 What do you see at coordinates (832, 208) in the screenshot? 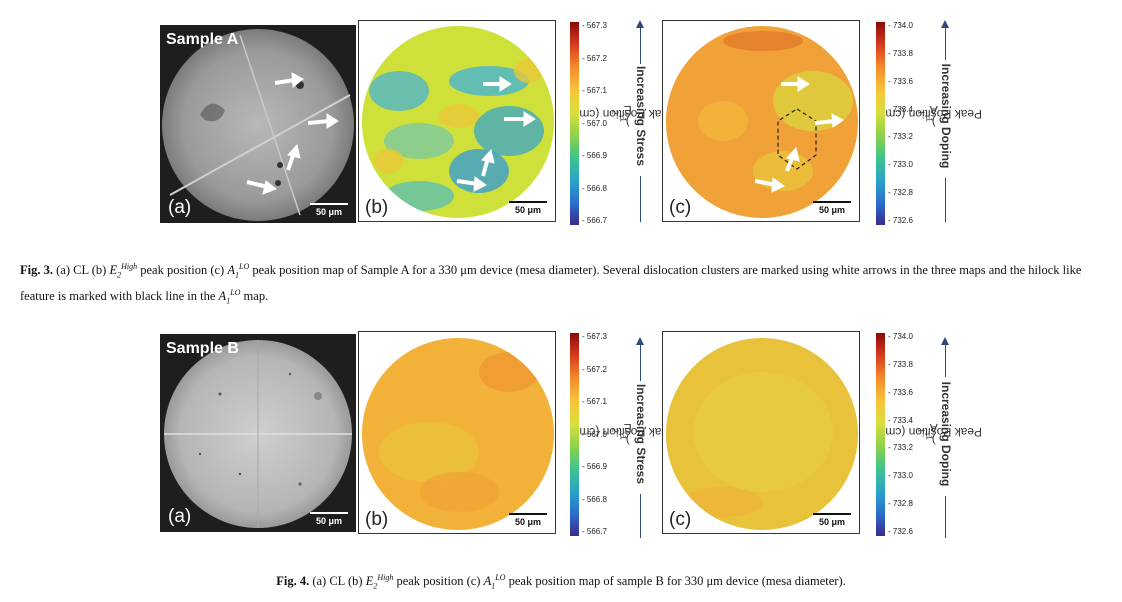
I see `fig3-c-scalebar: 50 μm` at bounding box center [832, 208].